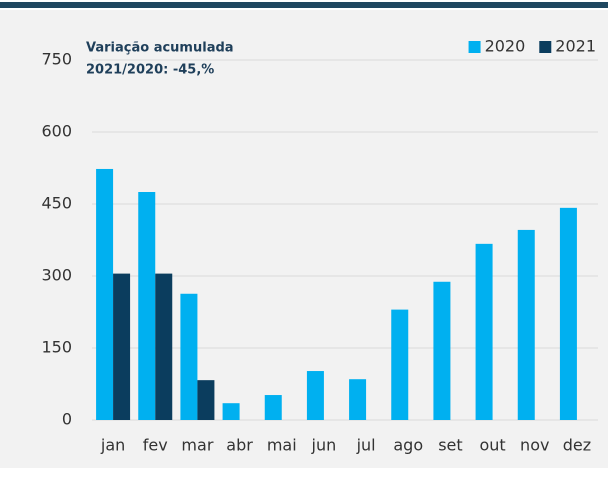 The height and width of the screenshot is (479, 608). Describe the element at coordinates (155, 445) in the screenshot. I see `x-tick-label: fev` at that location.